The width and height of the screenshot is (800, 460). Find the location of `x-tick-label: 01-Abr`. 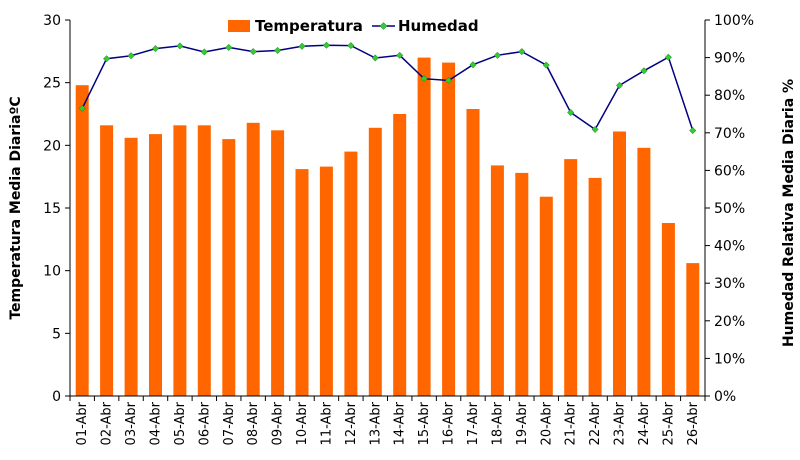

x-tick-label: 01-Abr is located at coordinates (82, 423).